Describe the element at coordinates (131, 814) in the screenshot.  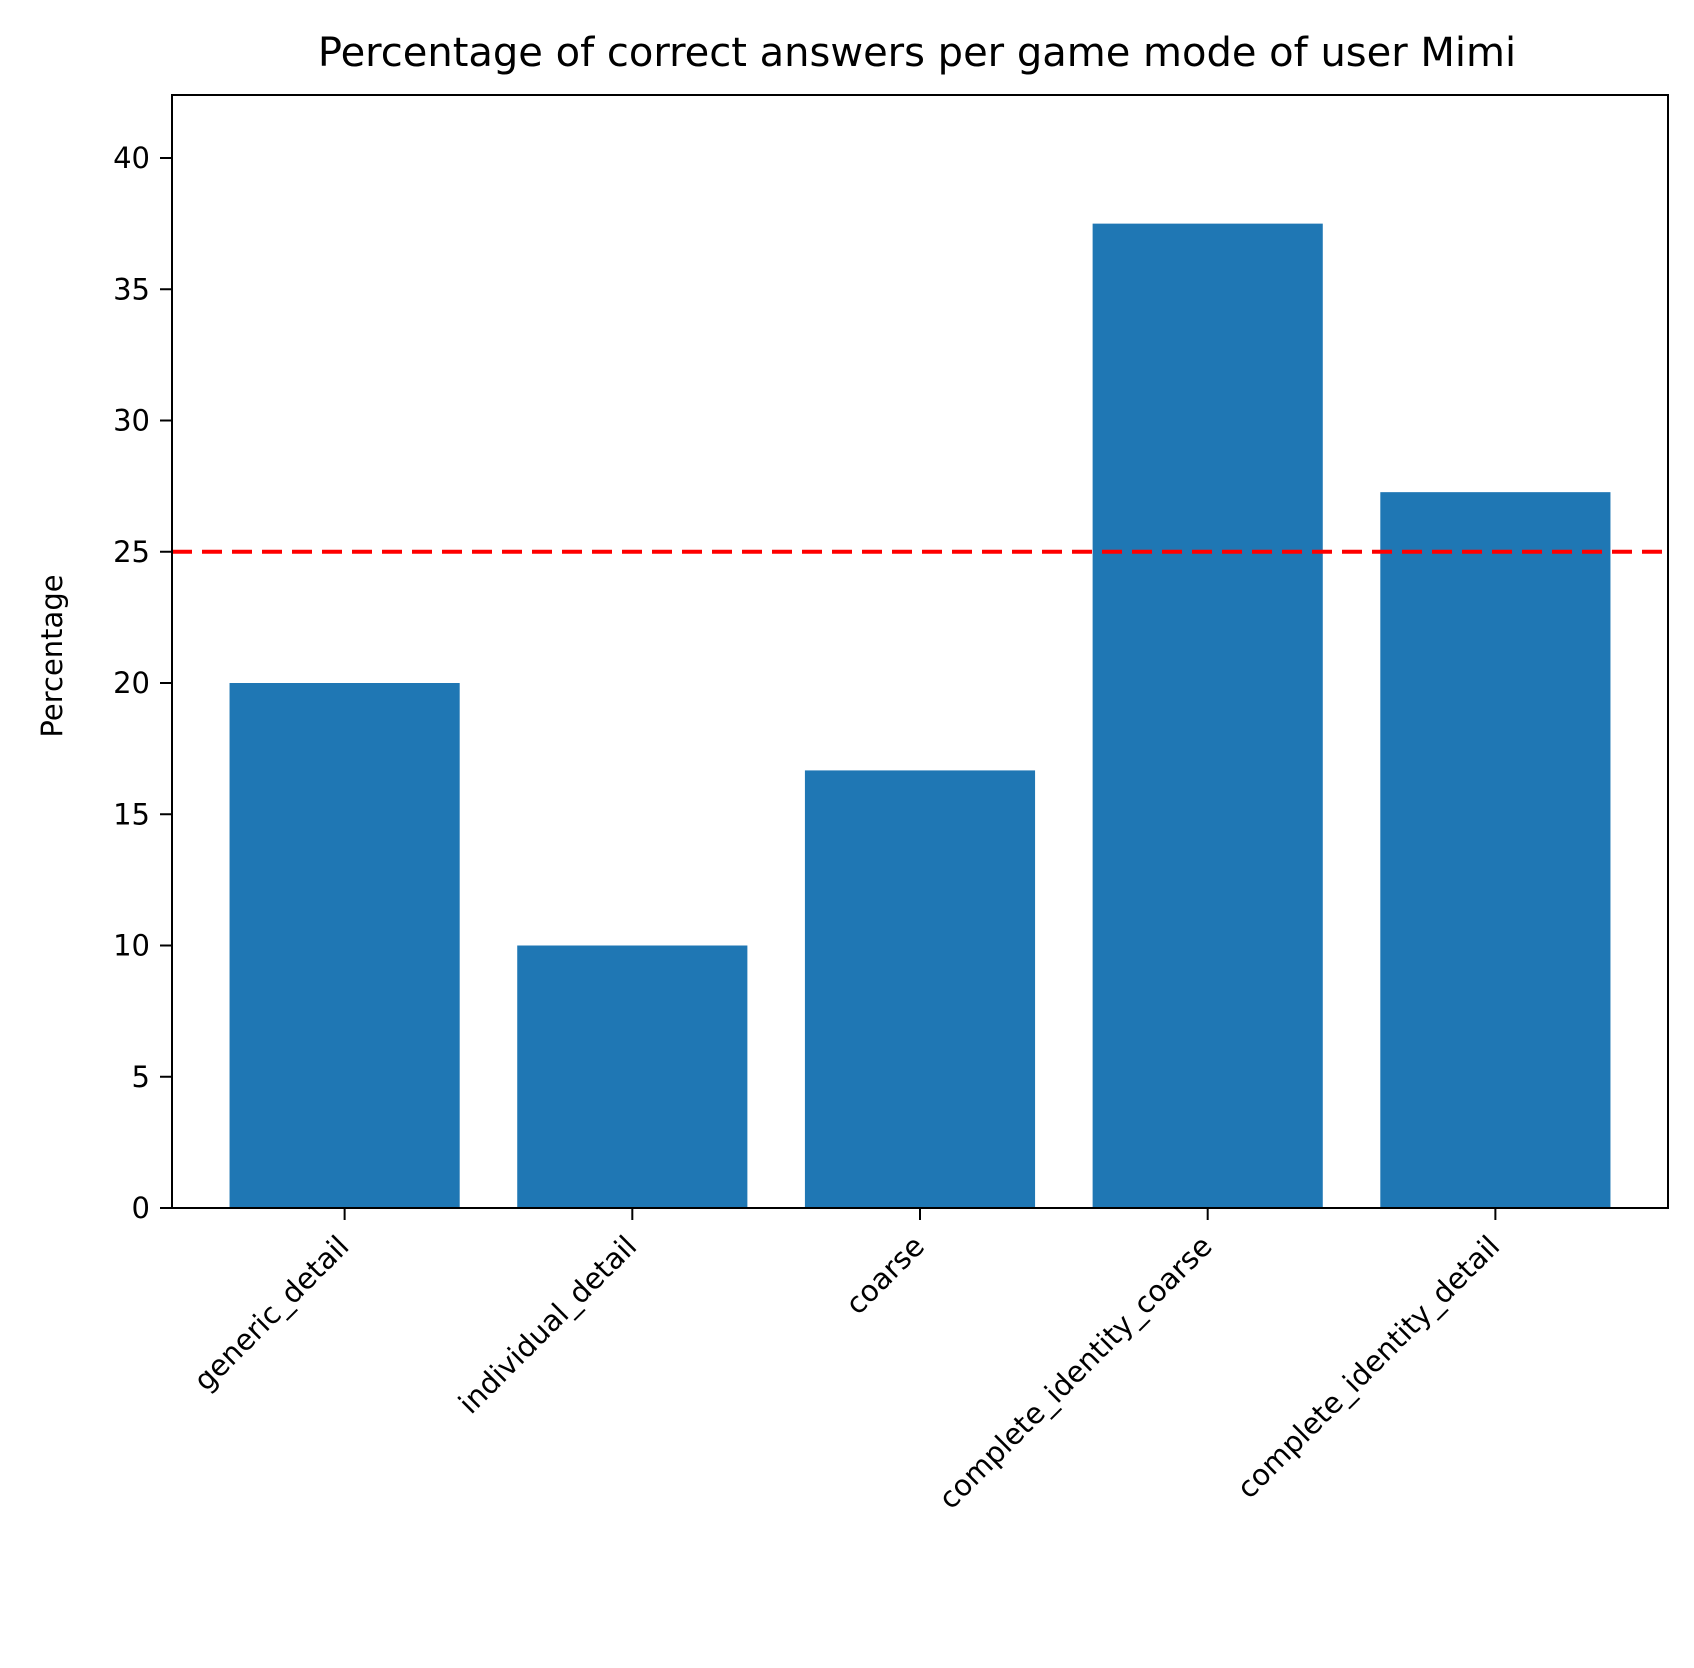
I see `y-tick-label: 15` at that location.